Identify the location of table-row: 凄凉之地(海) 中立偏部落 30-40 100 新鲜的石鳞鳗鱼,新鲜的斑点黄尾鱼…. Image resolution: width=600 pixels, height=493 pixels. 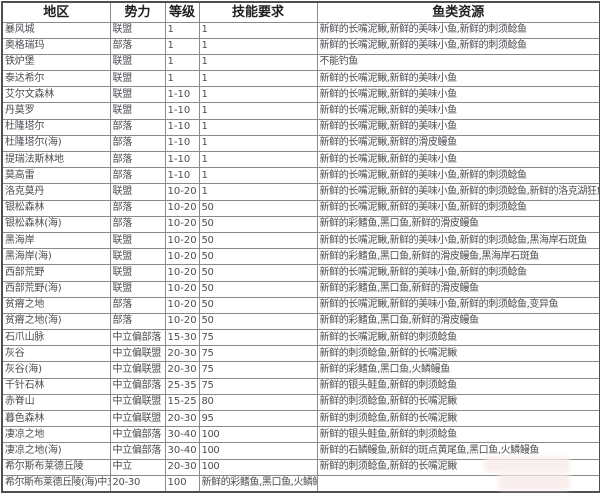
(300, 451).